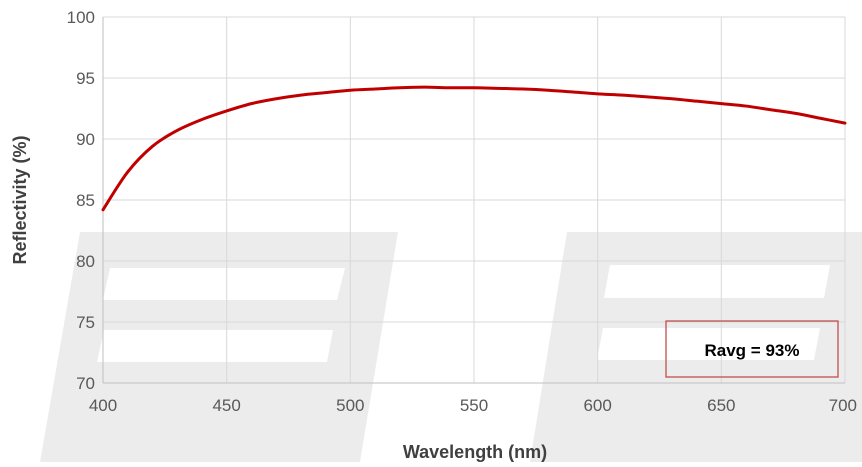  What do you see at coordinates (85, 200) in the screenshot?
I see `y-tick-label: 85` at bounding box center [85, 200].